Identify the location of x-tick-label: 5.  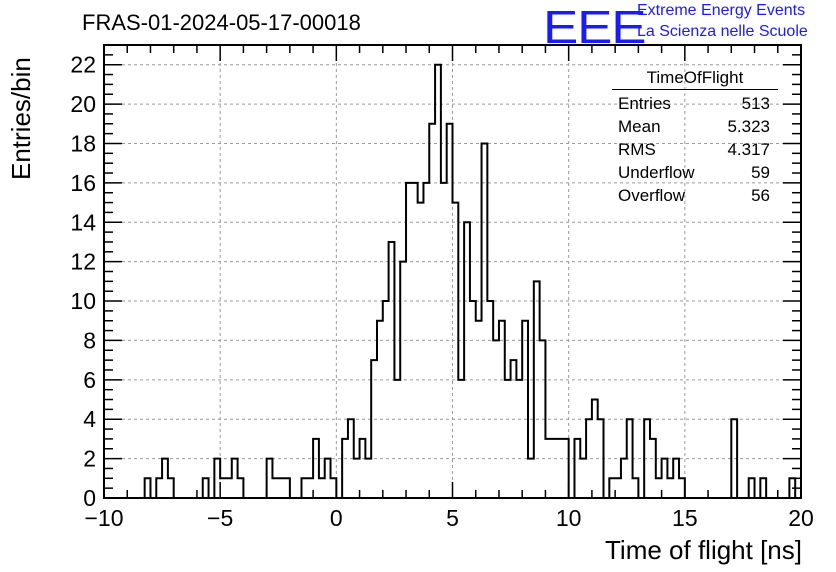
(452, 518).